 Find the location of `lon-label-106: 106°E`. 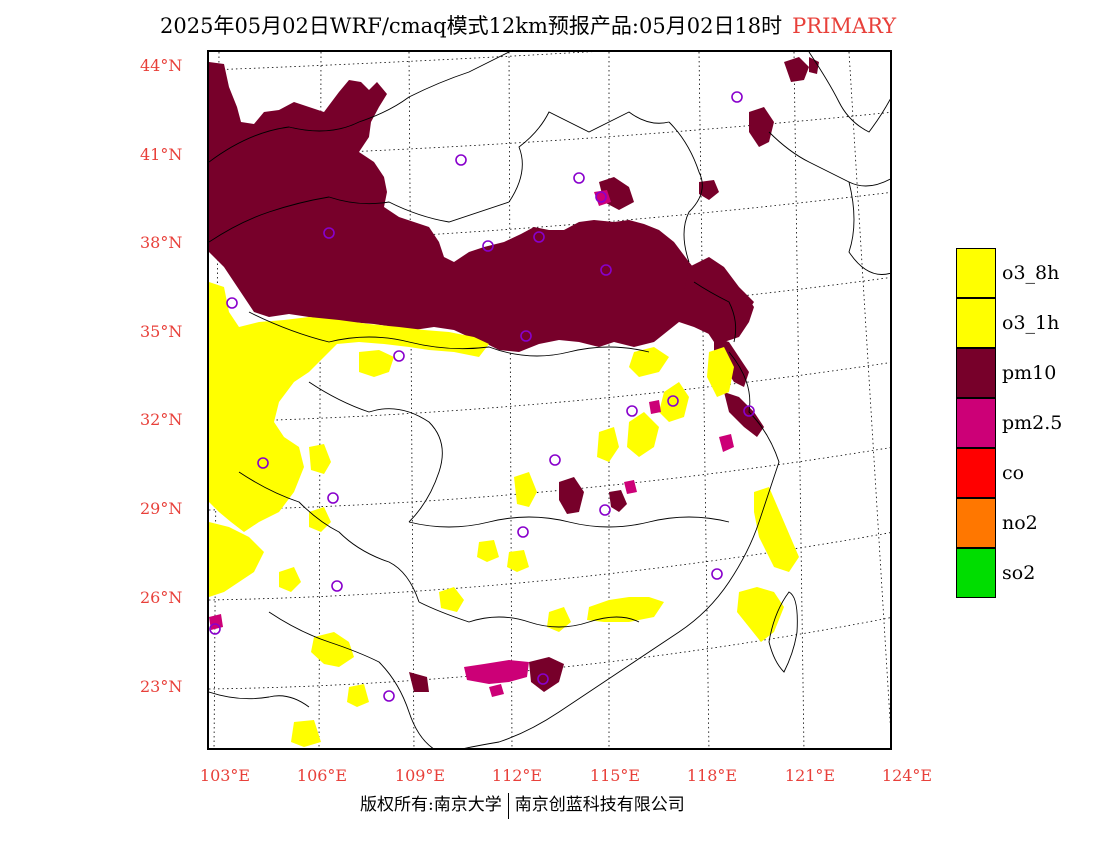

lon-label-106: 106°E is located at coordinates (322, 775).